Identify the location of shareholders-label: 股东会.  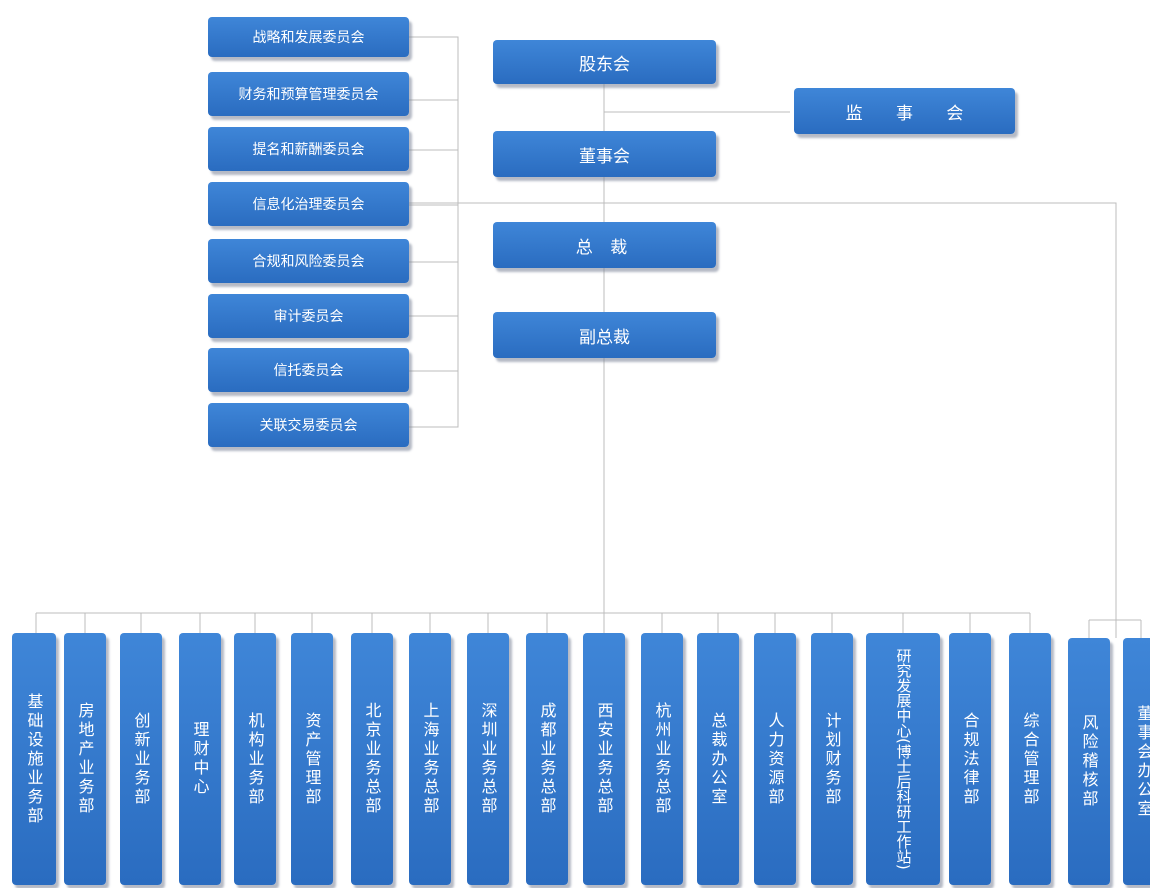
(604, 64).